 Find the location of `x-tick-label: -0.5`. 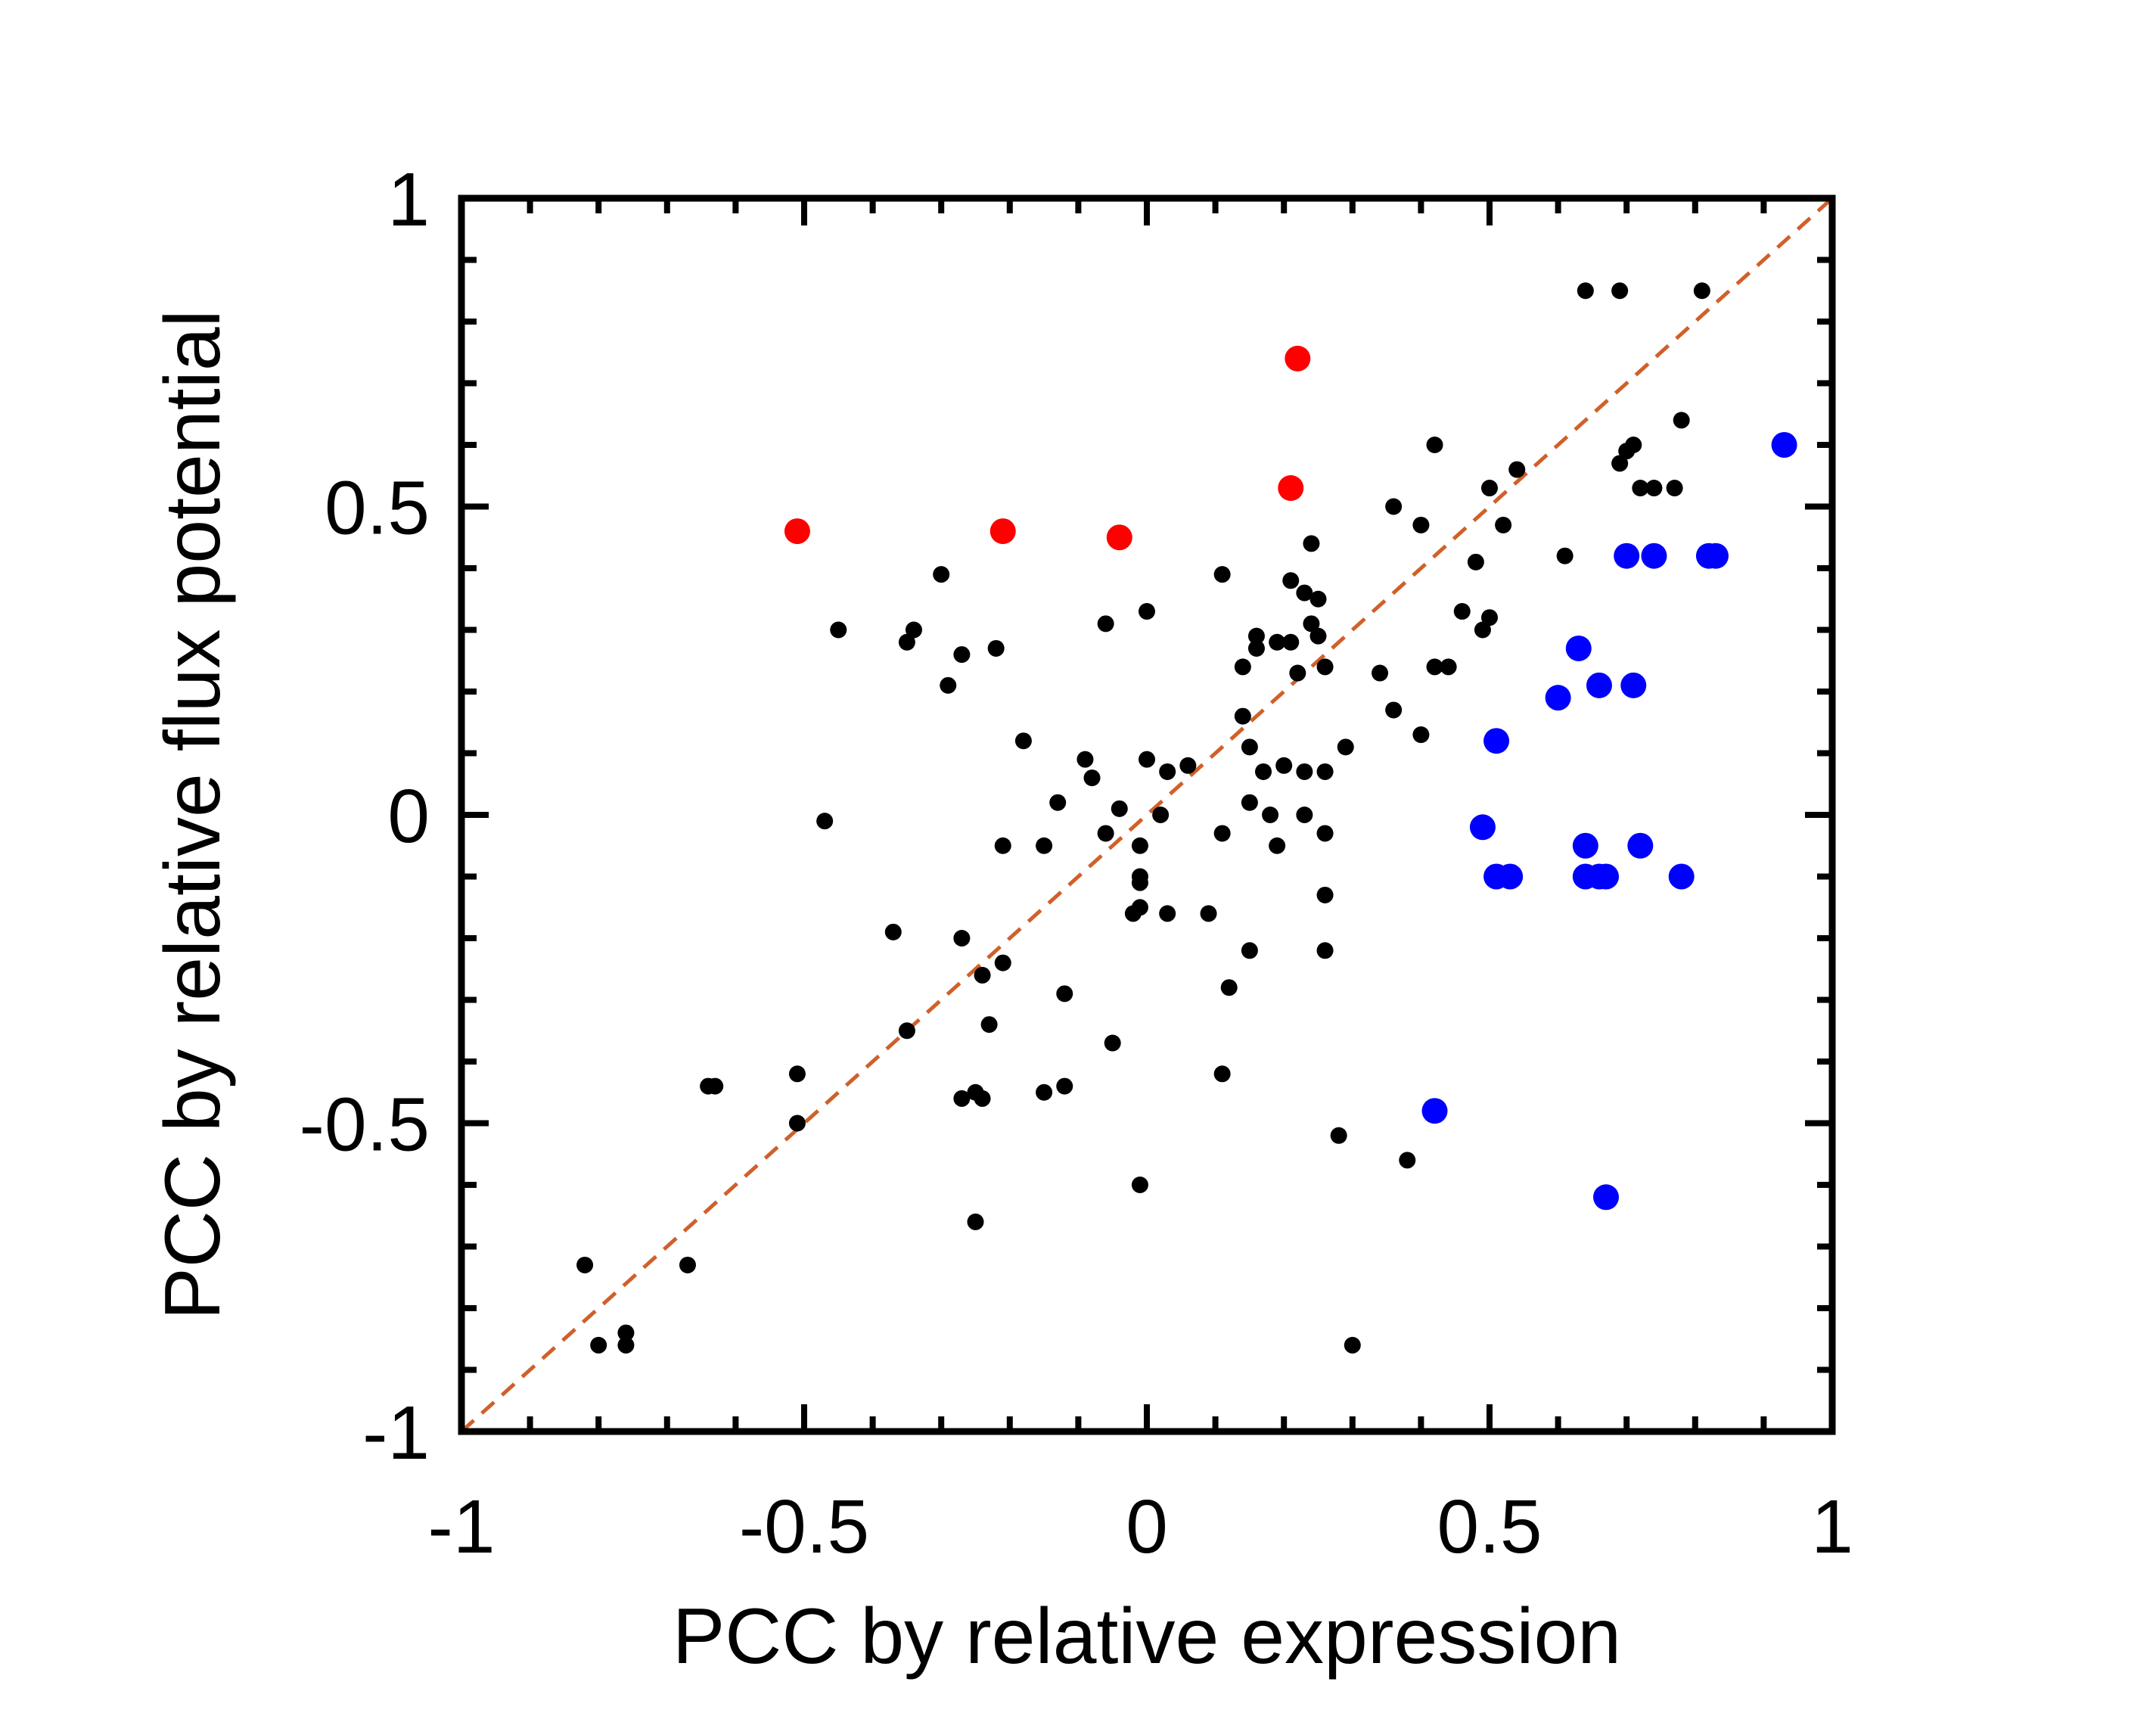

x-tick-label: -0.5 is located at coordinates (804, 1526).